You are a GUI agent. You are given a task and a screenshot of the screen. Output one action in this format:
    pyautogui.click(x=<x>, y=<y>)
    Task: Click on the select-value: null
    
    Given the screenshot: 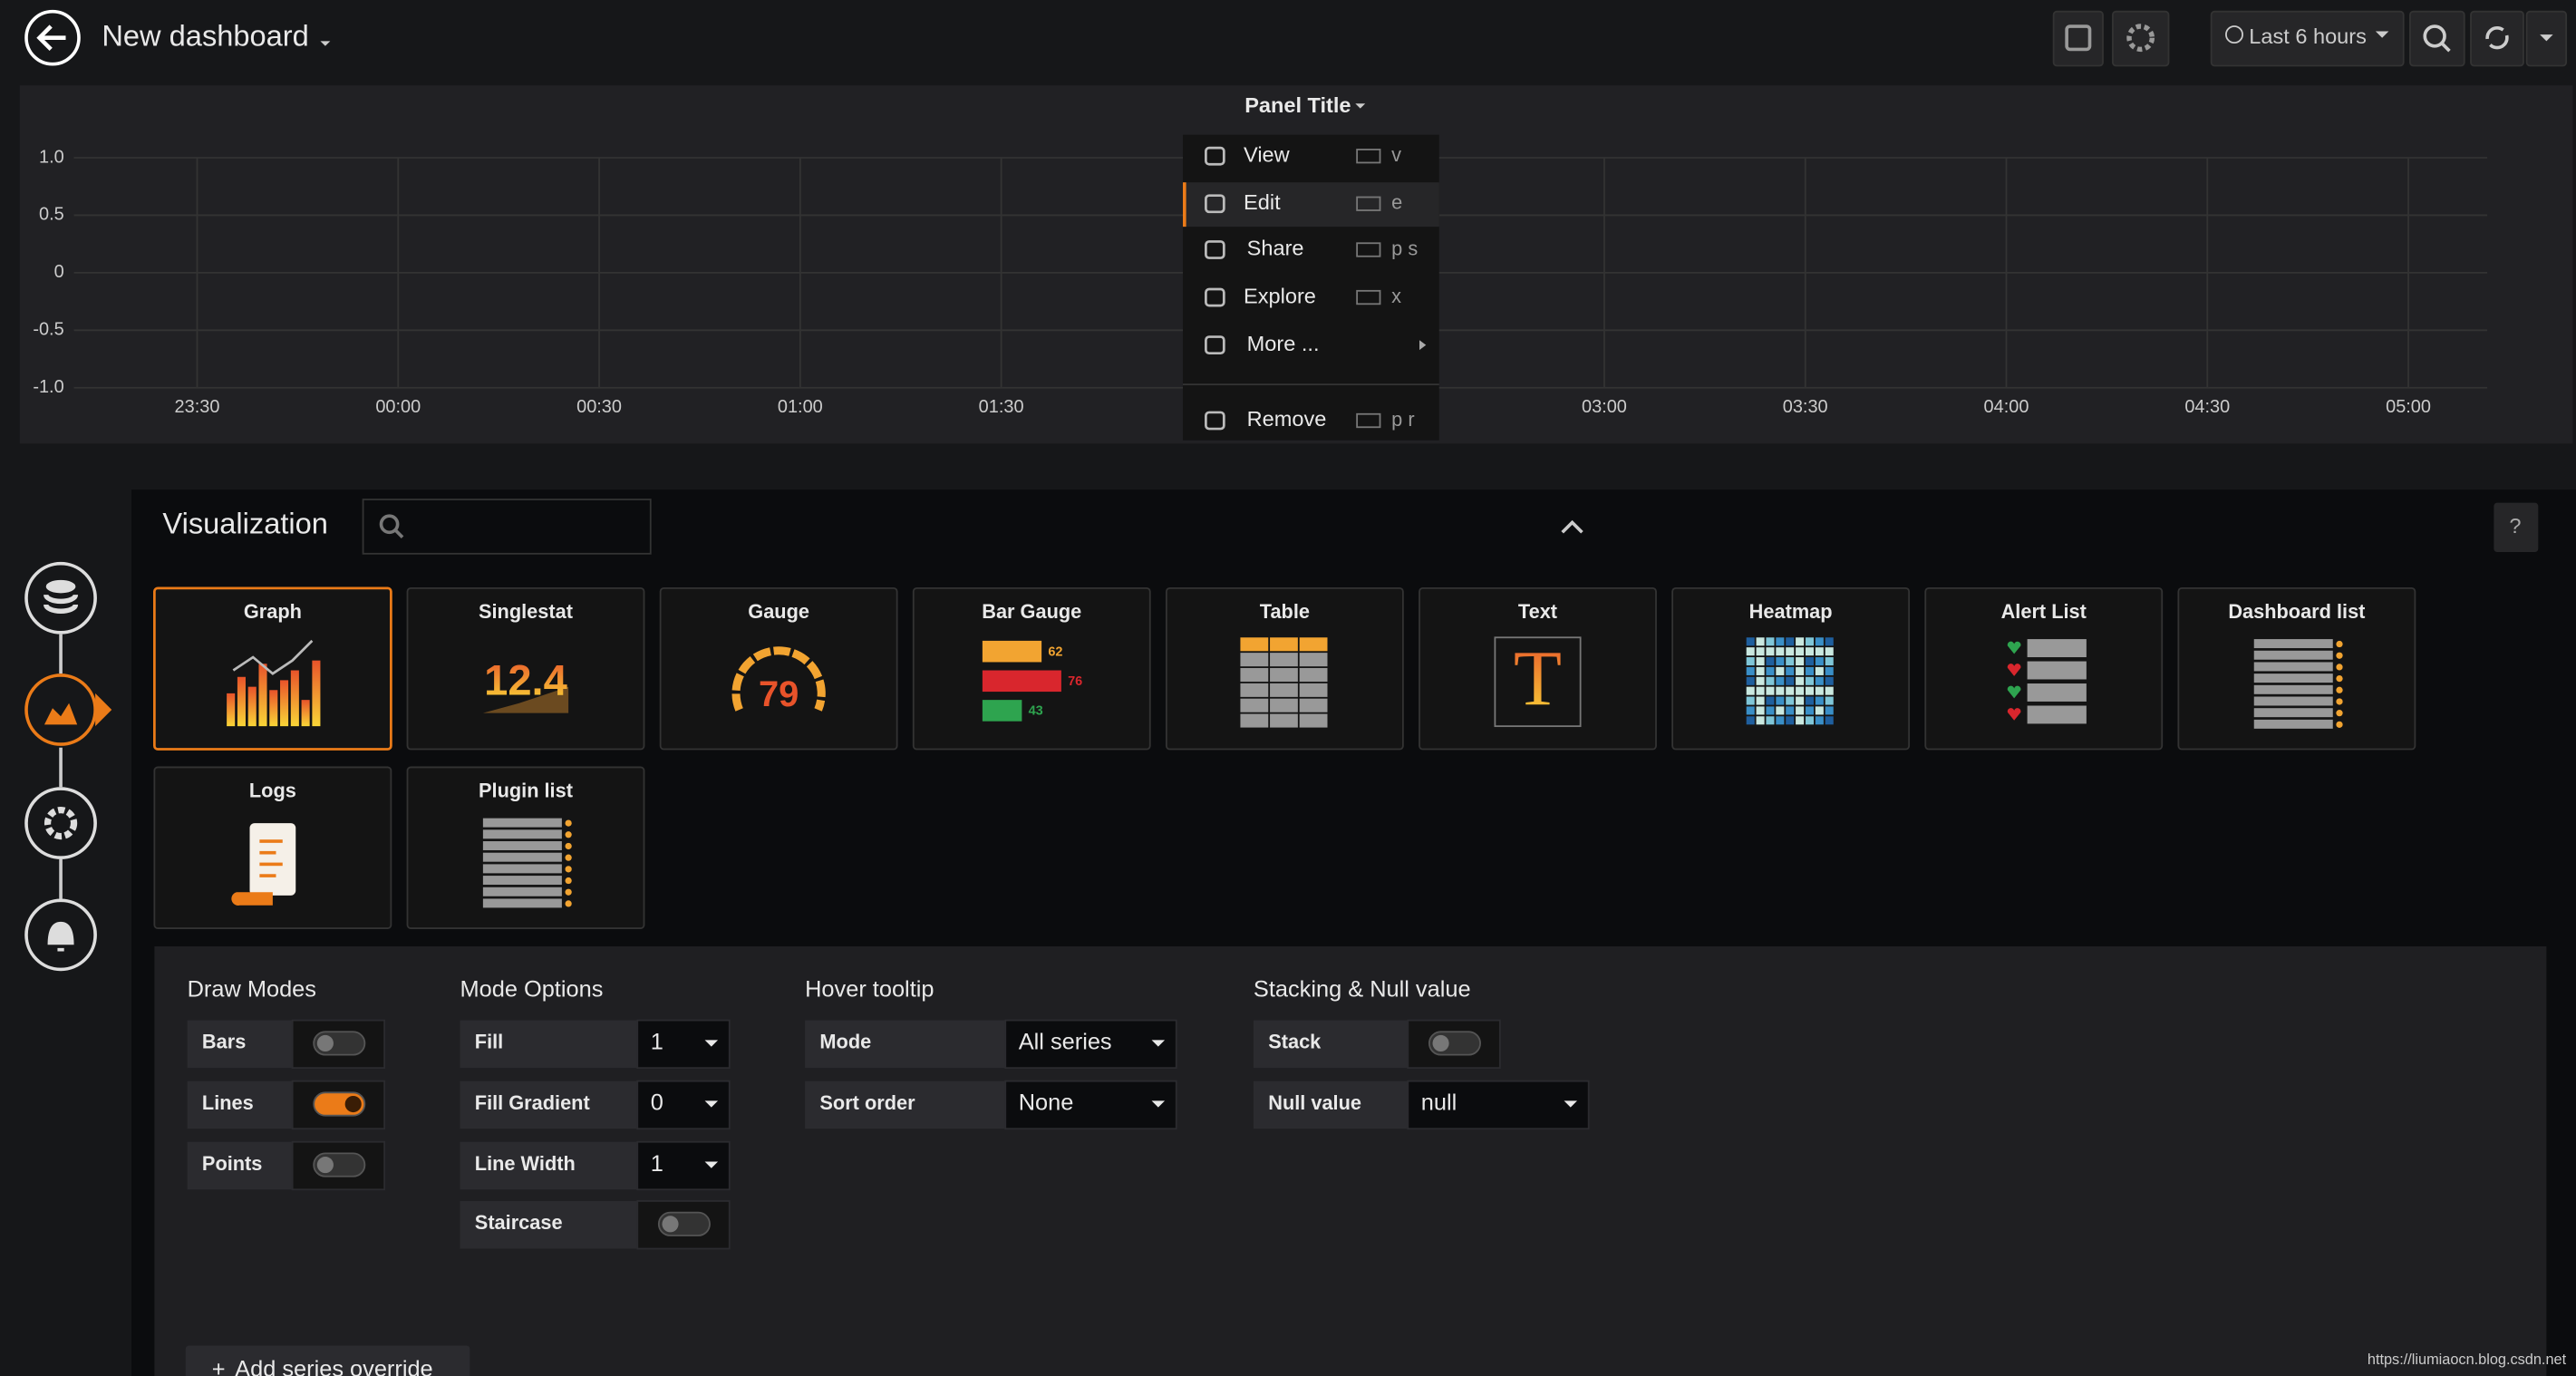 What is the action you would take?
    pyautogui.click(x=1439, y=1103)
    